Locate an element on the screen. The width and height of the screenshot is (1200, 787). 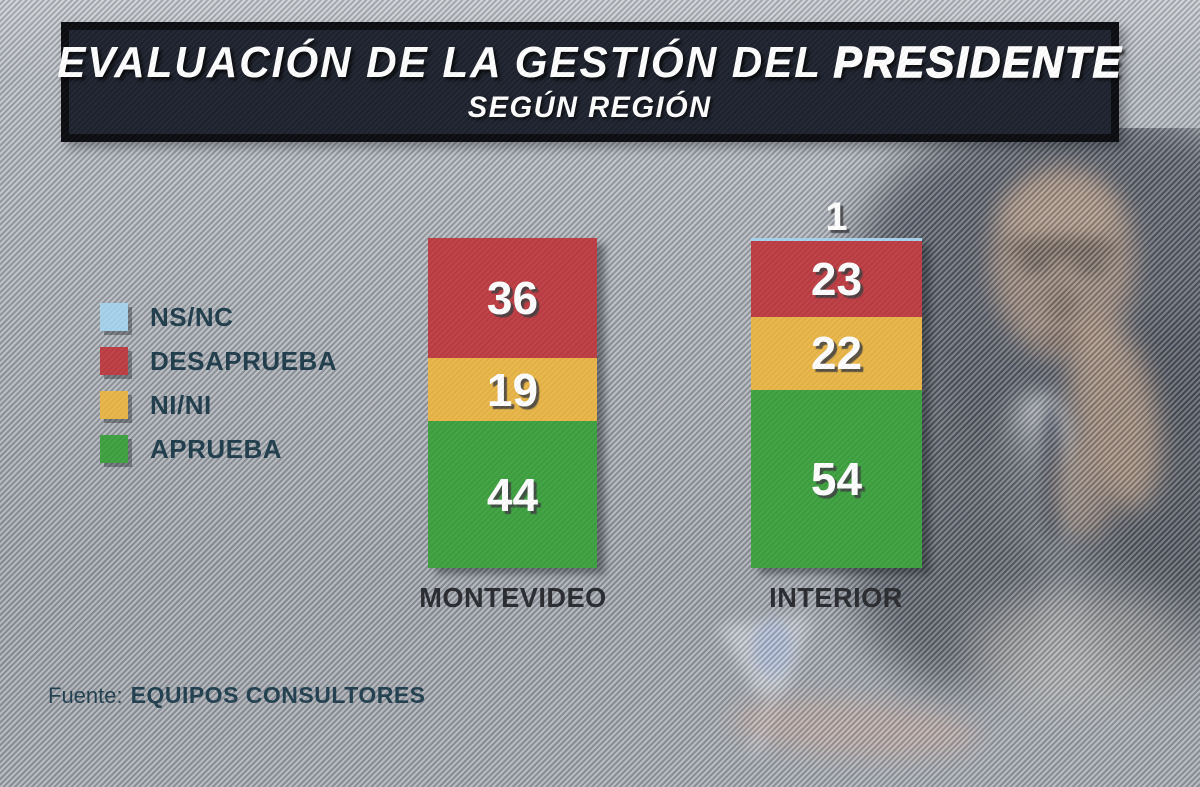
bar-segment-desaprueba: 36 is located at coordinates (512, 298).